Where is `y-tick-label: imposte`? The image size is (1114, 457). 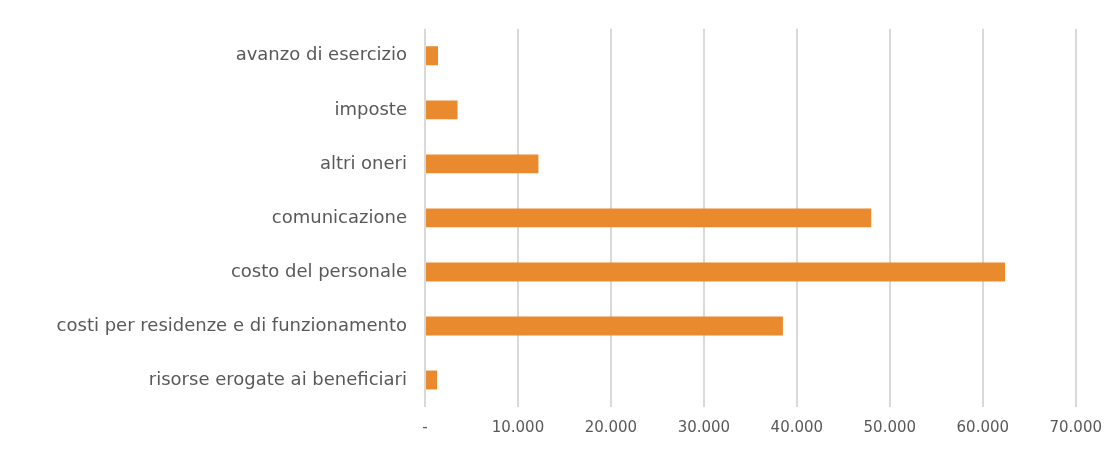 y-tick-label: imposte is located at coordinates (370, 108).